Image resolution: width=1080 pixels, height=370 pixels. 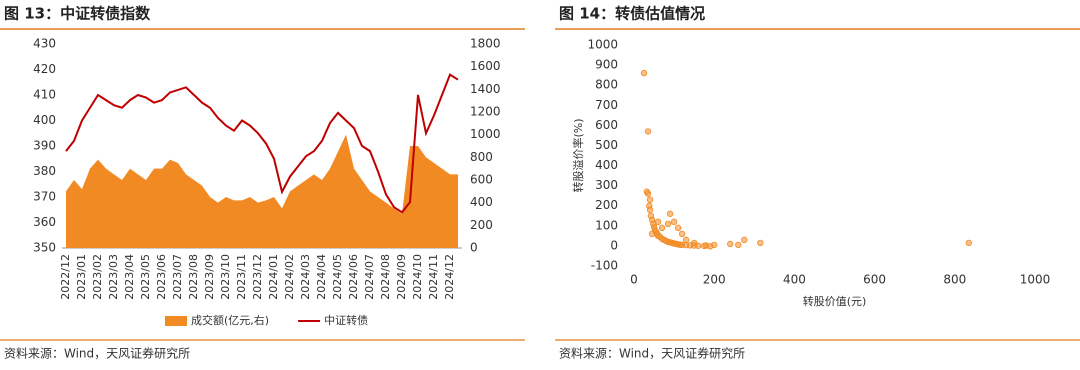 What do you see at coordinates (225, 277) in the screenshot?
I see `x-tick-label: 2023/10` at bounding box center [225, 277].